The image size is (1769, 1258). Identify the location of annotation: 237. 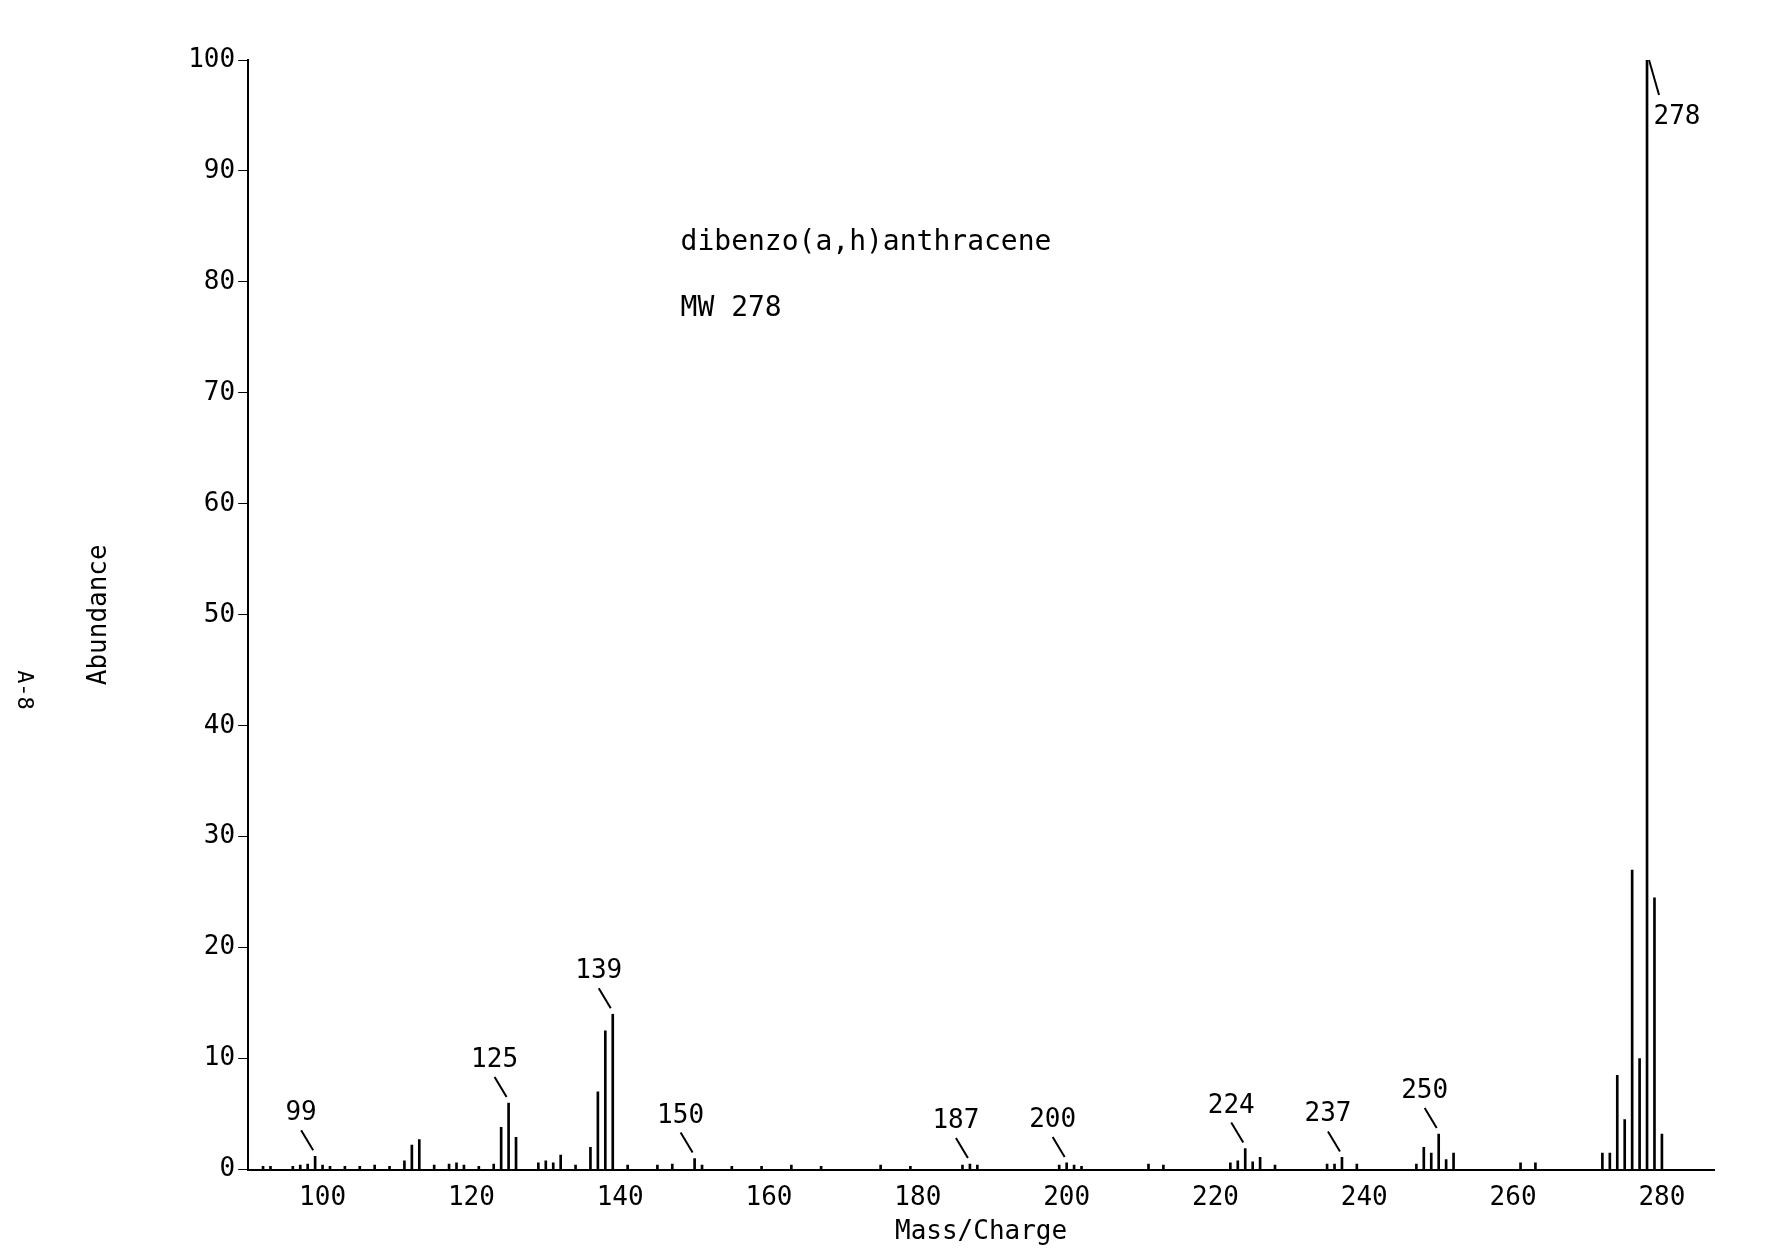
(1328, 1112).